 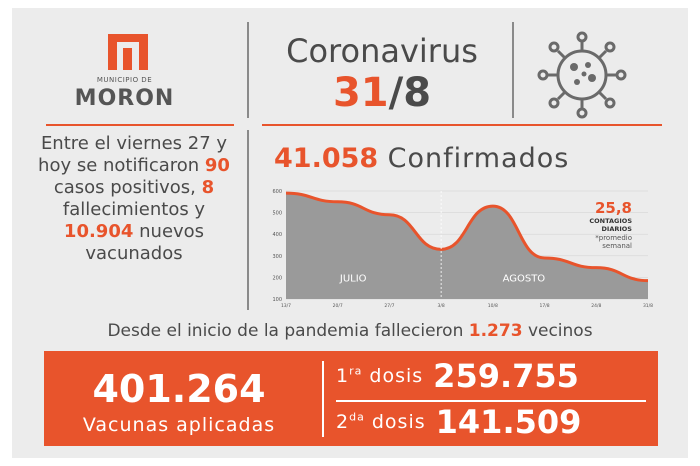 What do you see at coordinates (277, 192) in the screenshot?
I see `y-tick-label: 600` at bounding box center [277, 192].